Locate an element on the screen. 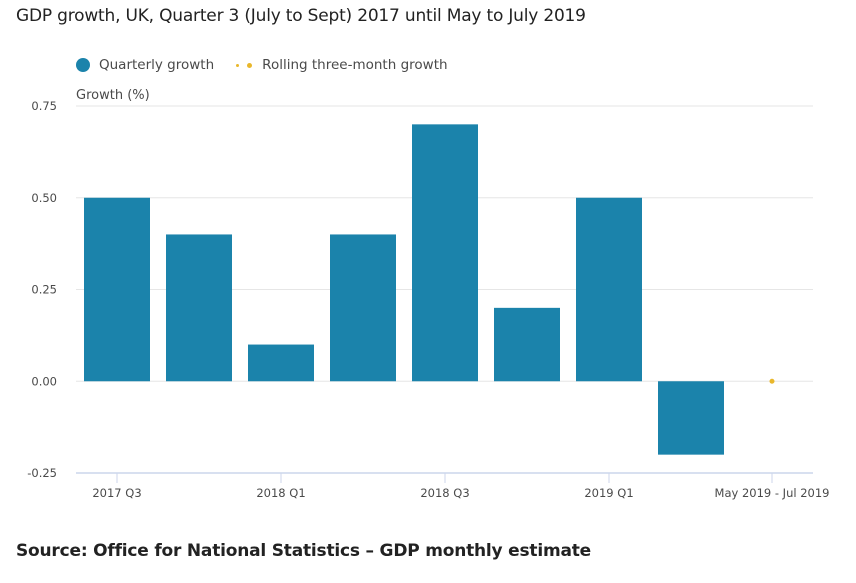 The width and height of the screenshot is (856, 583). x-tick-label: May 2019 - Jul 2019 is located at coordinates (772, 493).